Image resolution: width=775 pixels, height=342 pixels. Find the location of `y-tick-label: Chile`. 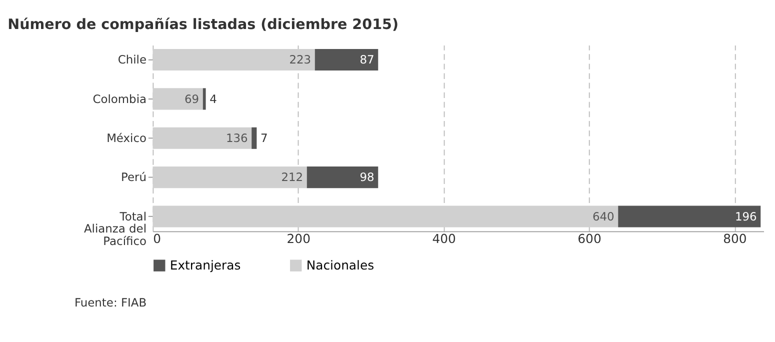

y-tick-label: Chile is located at coordinates (132, 59).